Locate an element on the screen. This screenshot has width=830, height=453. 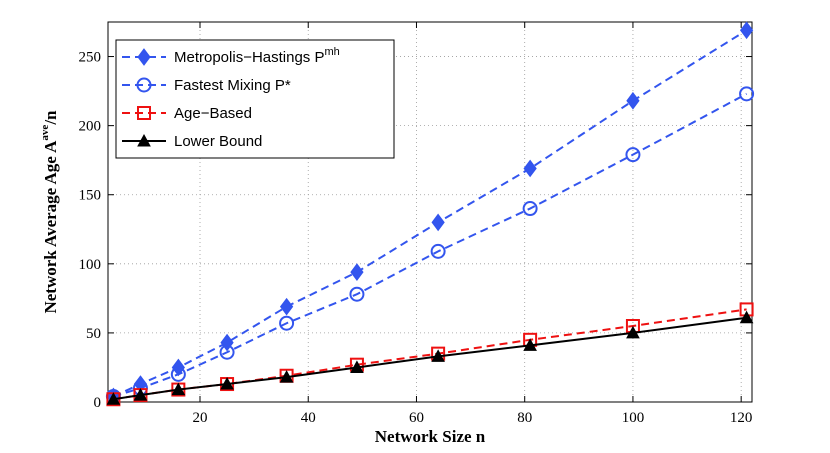
legend-label-main: Age−Based is located at coordinates (213, 113).